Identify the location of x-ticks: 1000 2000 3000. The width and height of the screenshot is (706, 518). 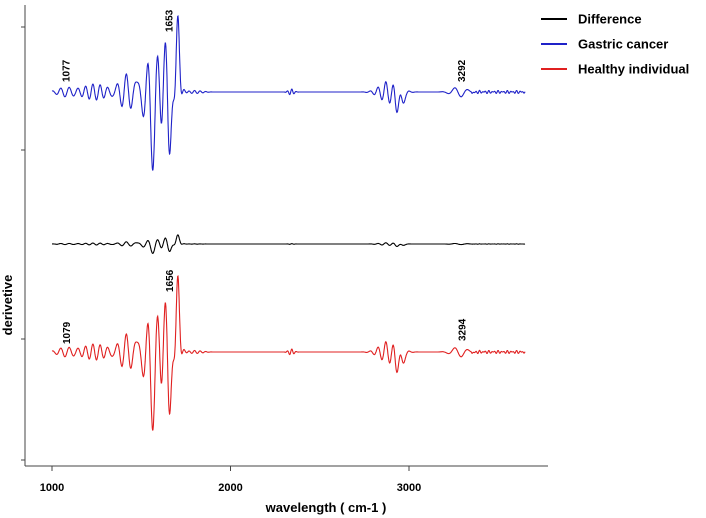
(230, 480).